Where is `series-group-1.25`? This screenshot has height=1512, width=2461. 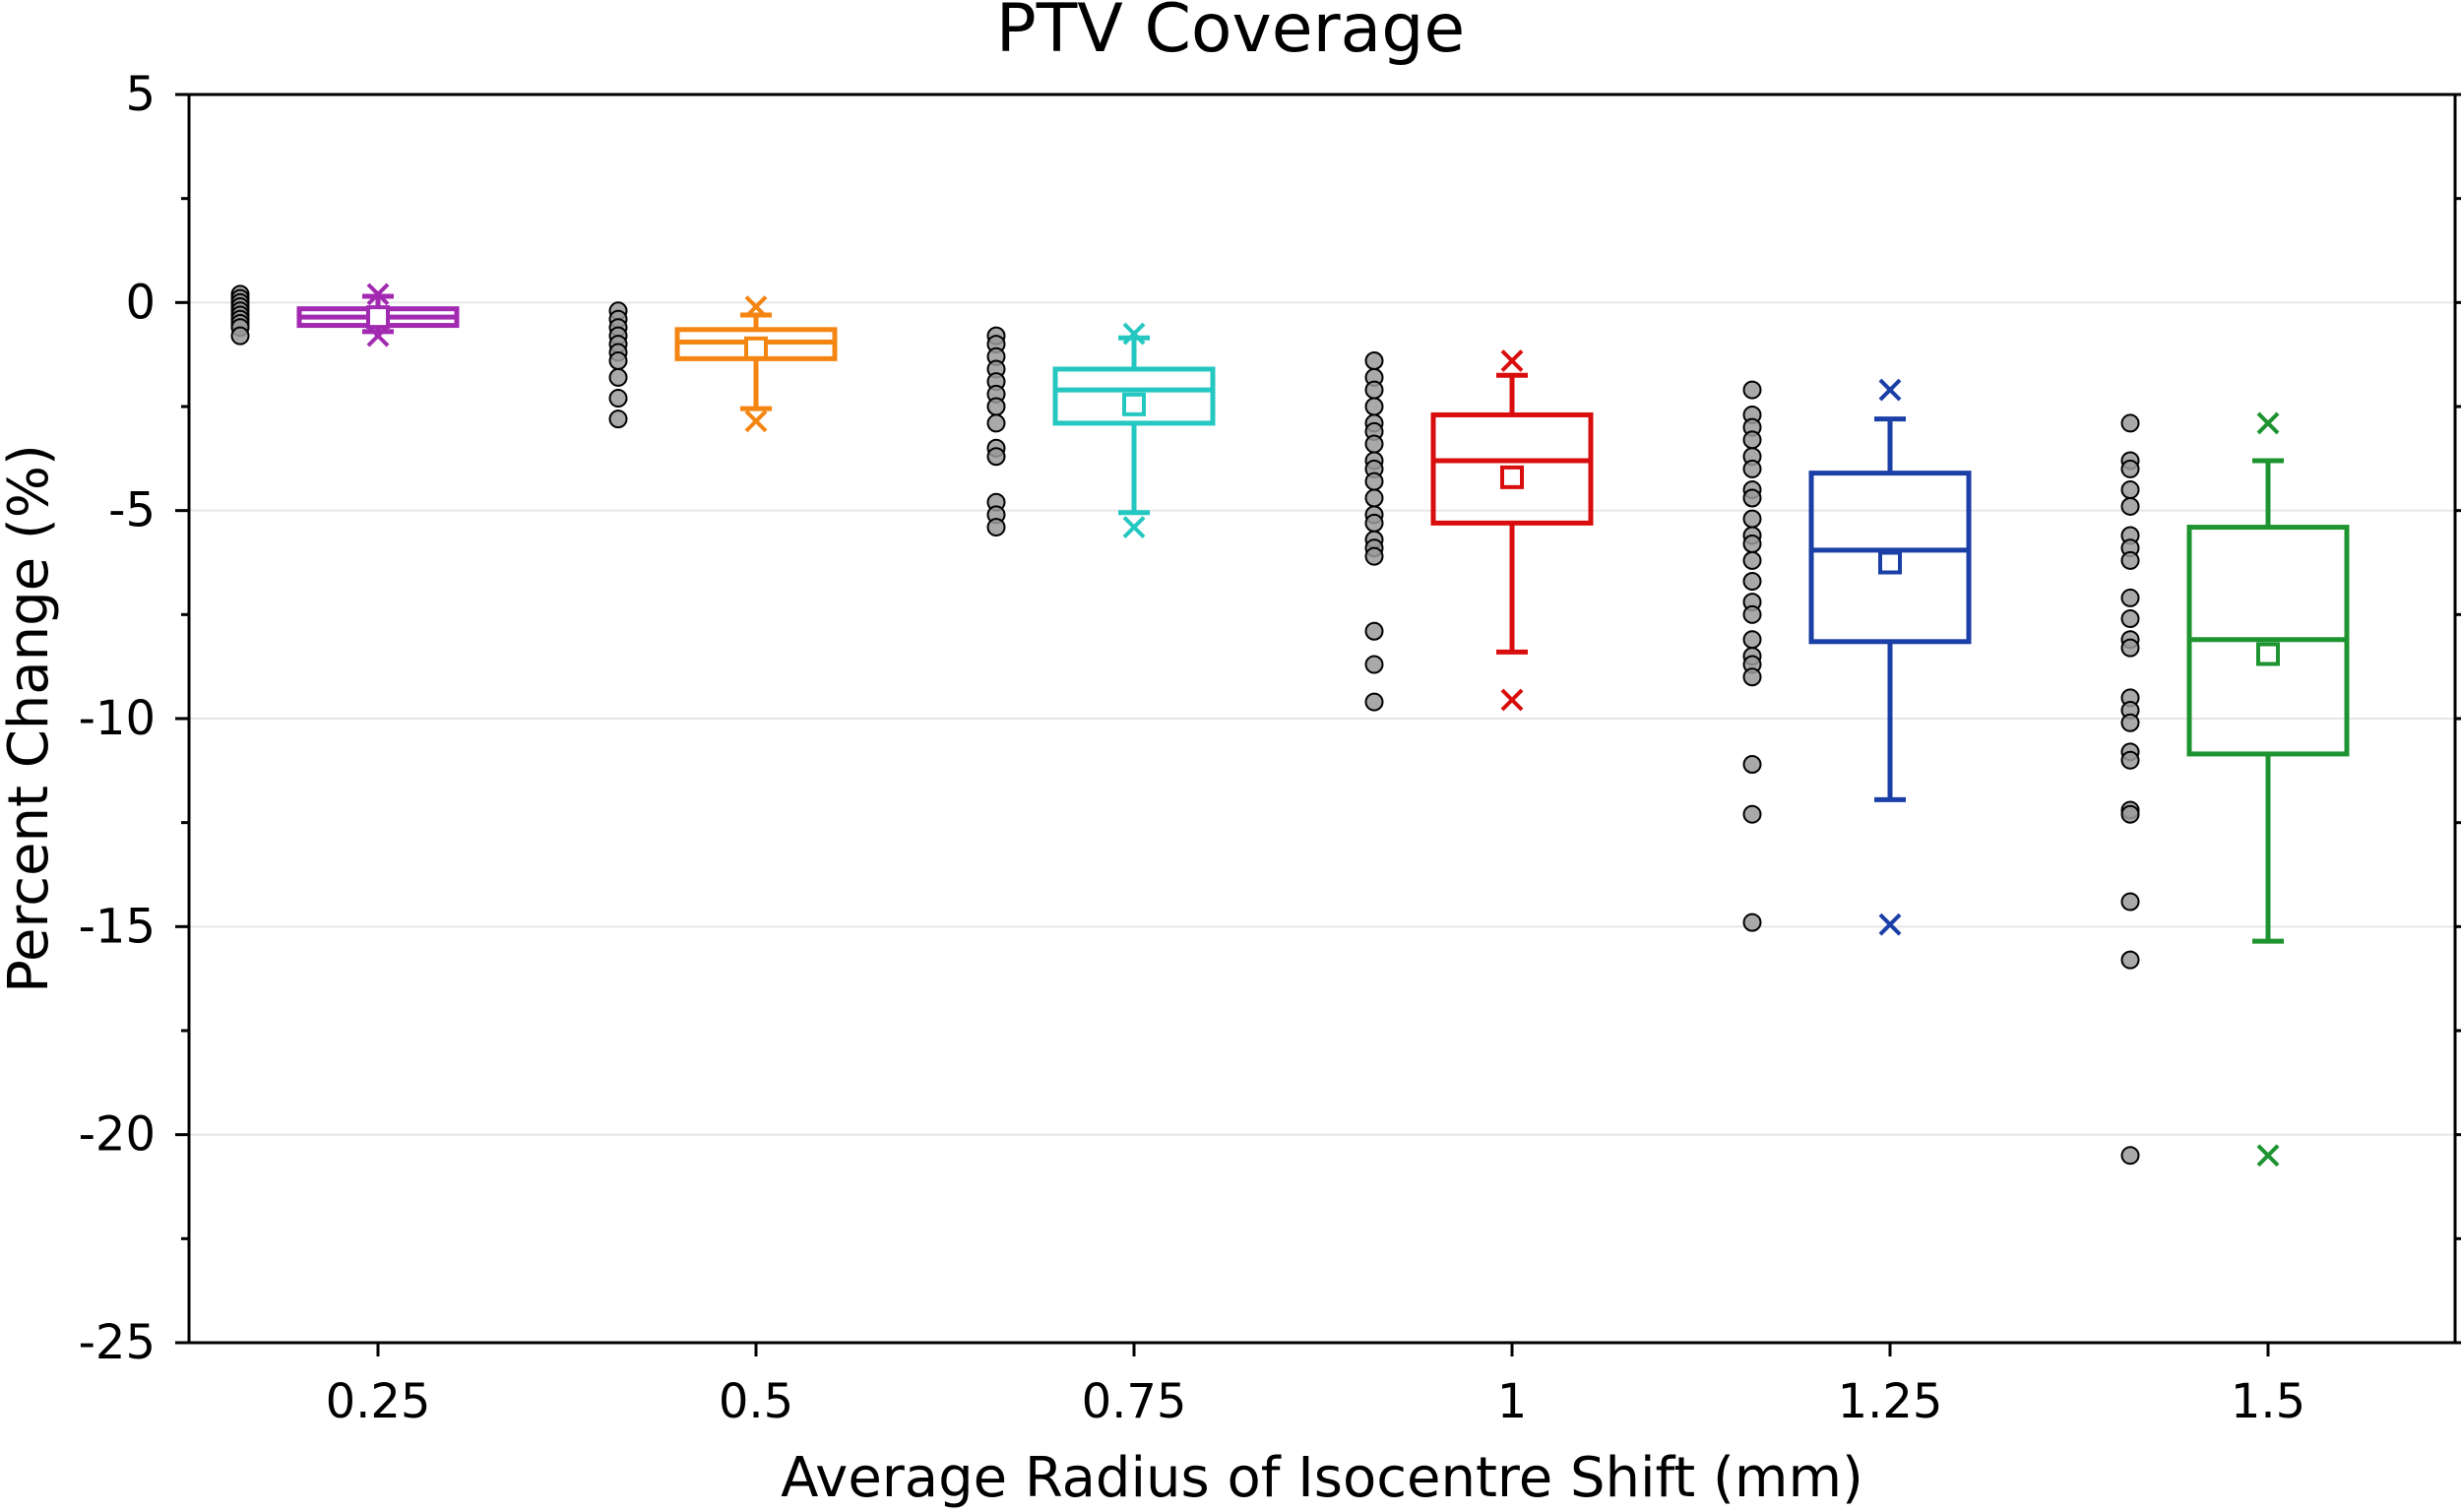
series-group-1.25 is located at coordinates (1857, 657).